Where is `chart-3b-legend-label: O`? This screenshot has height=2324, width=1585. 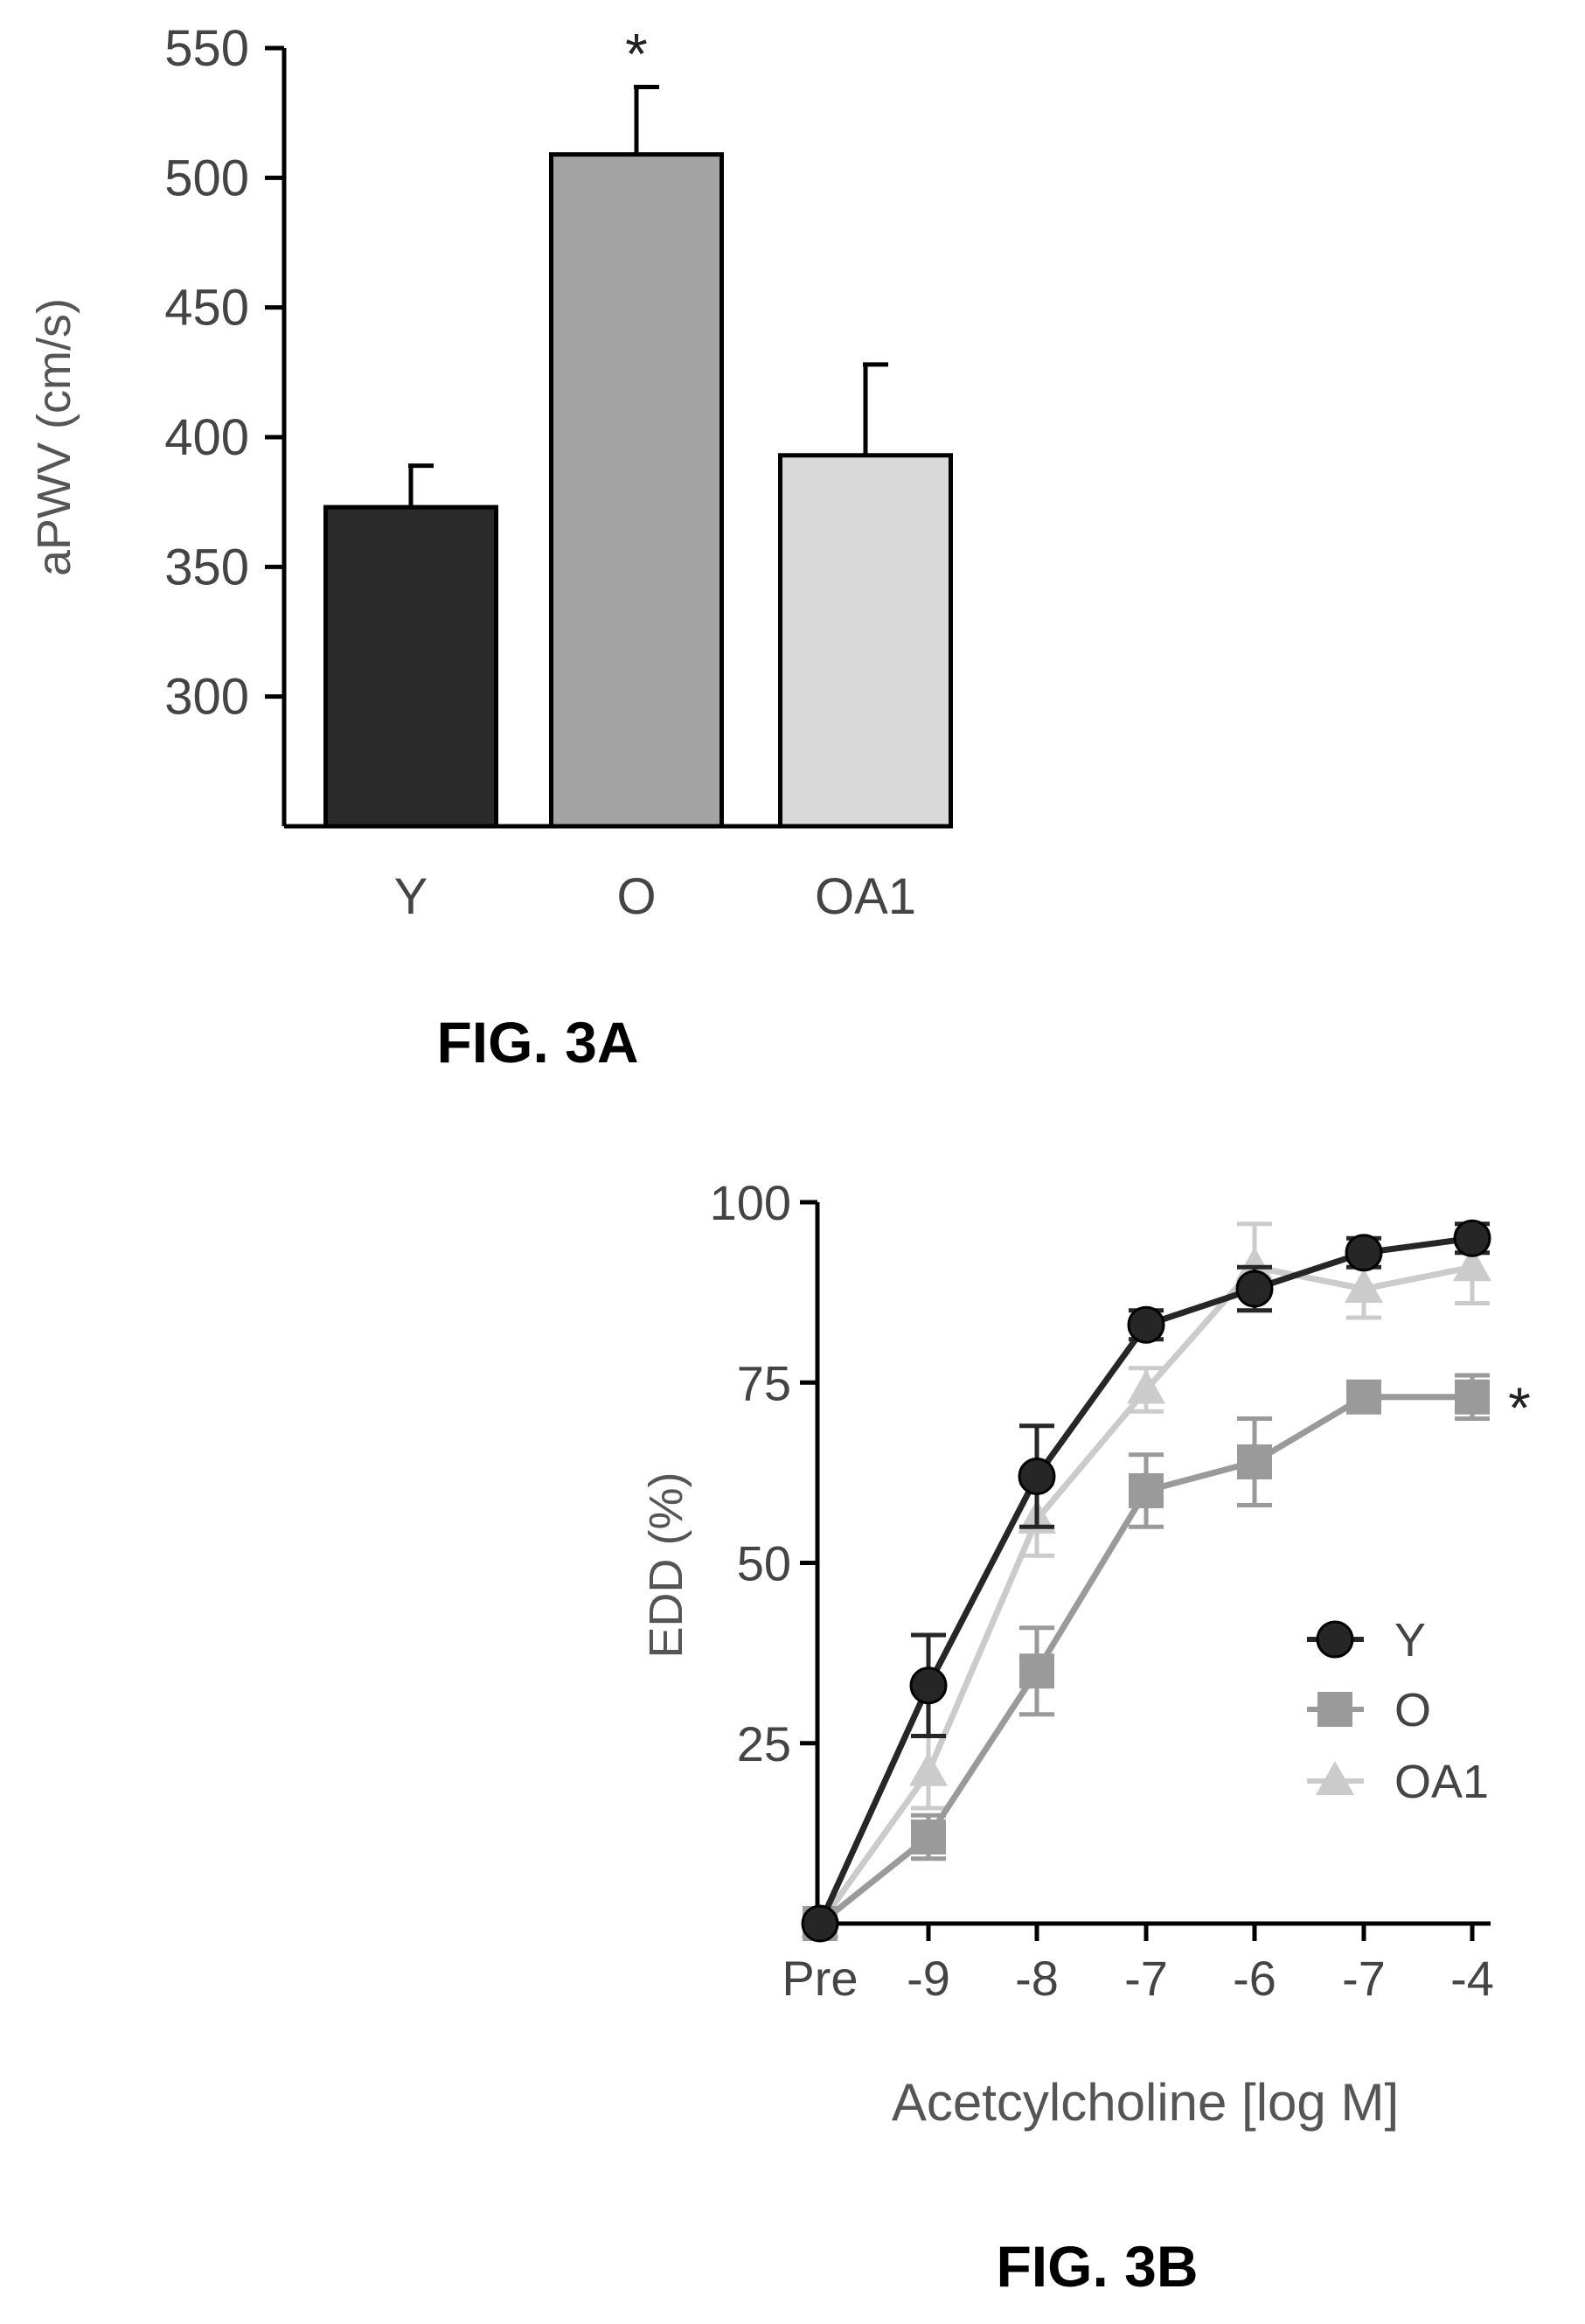 chart-3b-legend-label: O is located at coordinates (1412, 1710).